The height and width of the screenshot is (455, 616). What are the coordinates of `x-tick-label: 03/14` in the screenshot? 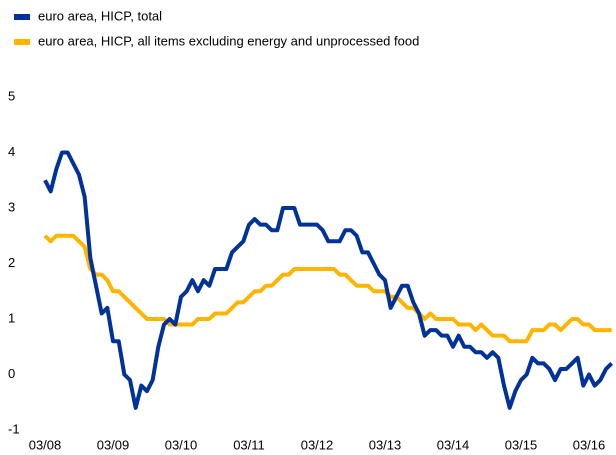 It's located at (453, 444).